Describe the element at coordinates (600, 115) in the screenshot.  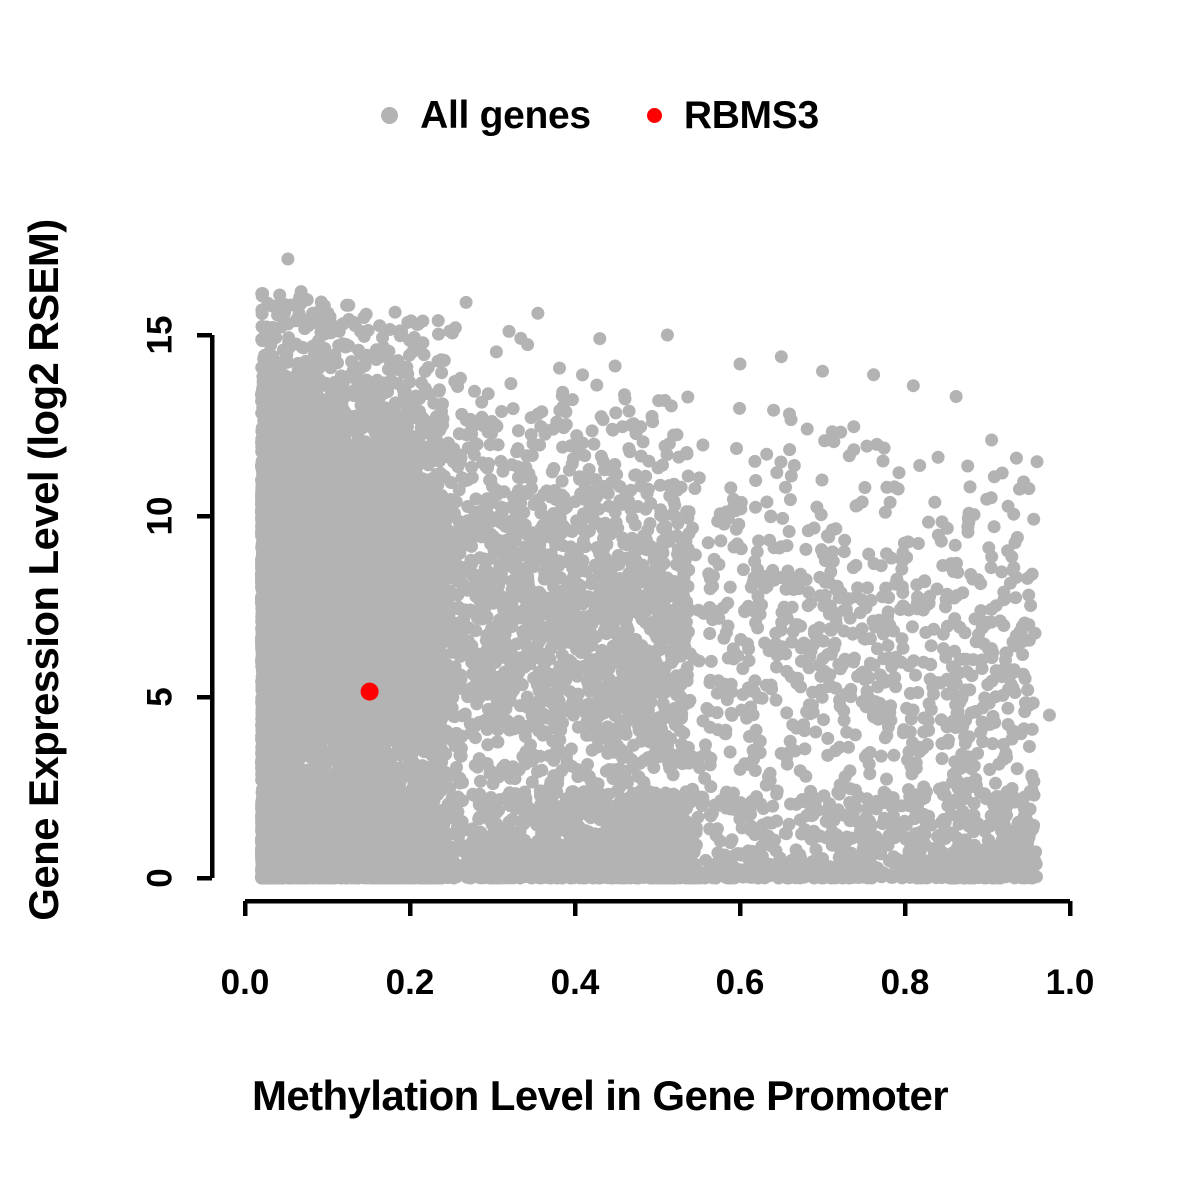
I see `chart-legend: All genes RBMS3` at that location.